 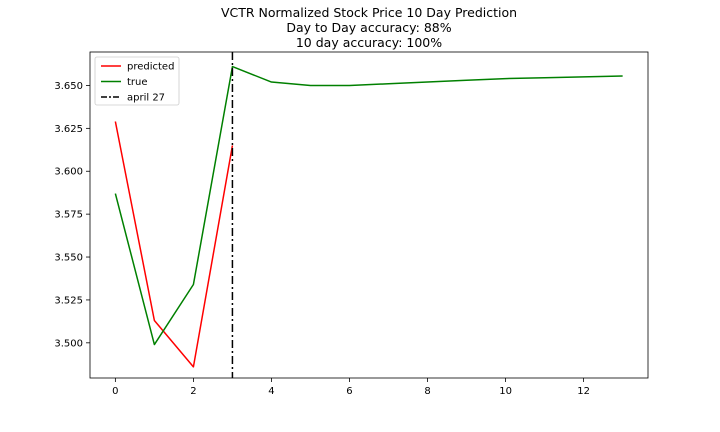 What do you see at coordinates (68, 129) in the screenshot?
I see `y-tick-label: 3.625` at bounding box center [68, 129].